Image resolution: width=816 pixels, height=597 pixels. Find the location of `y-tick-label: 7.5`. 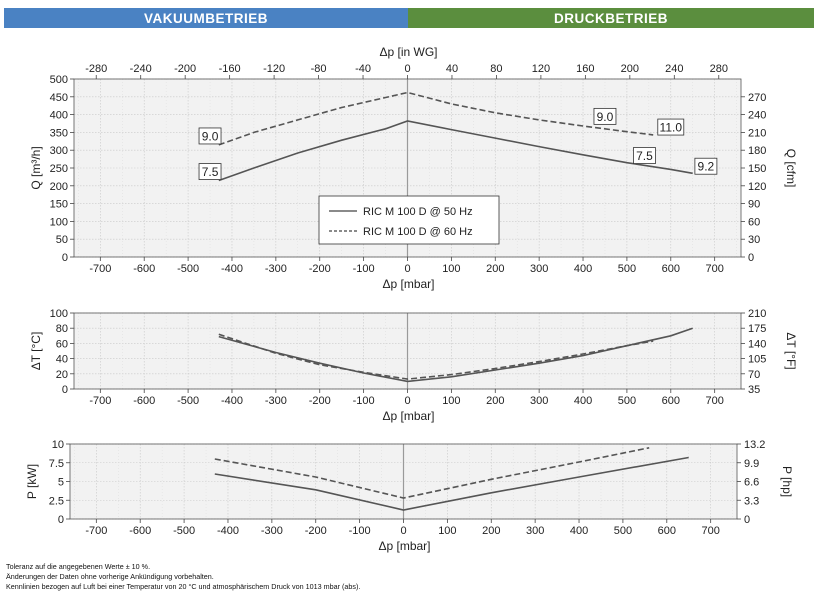

y-tick-label: 7.5 is located at coordinates (56, 464).